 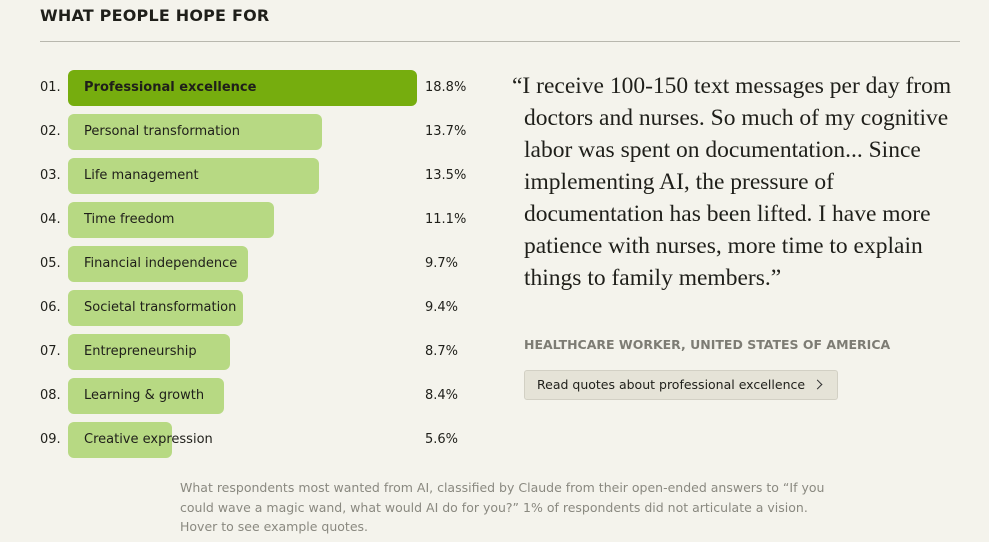 What do you see at coordinates (50, 131) in the screenshot?
I see `rank-label: 02.` at bounding box center [50, 131].